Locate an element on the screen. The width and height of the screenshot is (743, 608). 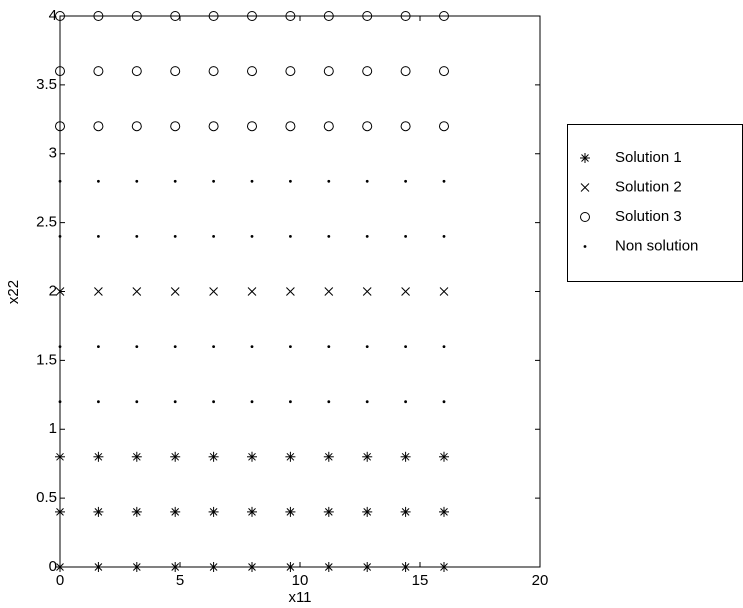
y-tick-label: 4 is located at coordinates (53, 15).